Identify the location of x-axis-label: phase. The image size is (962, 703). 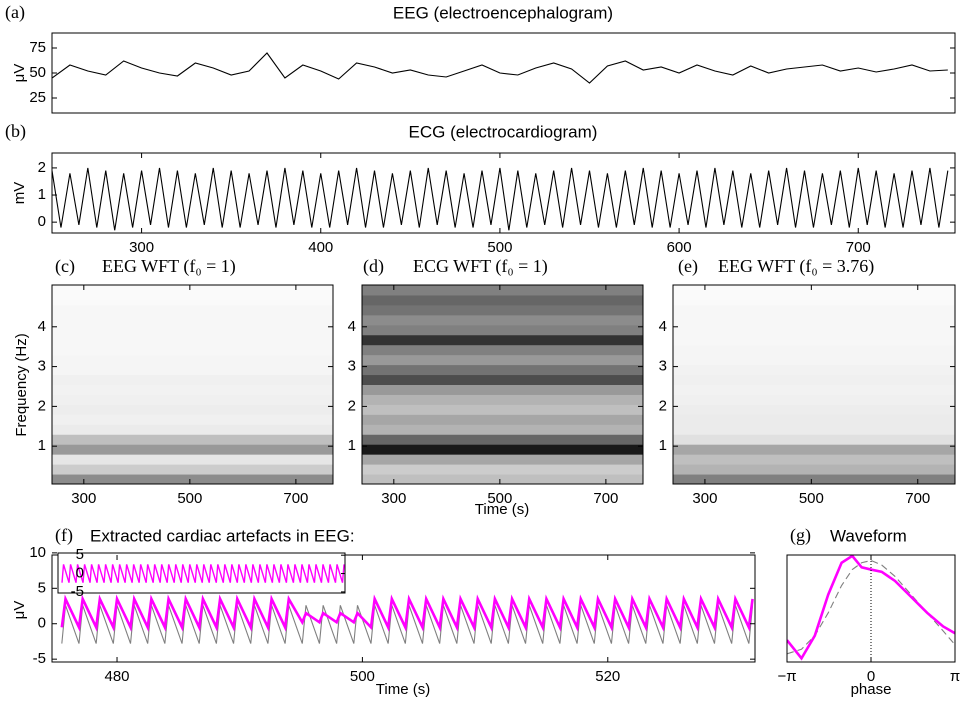
(871, 689).